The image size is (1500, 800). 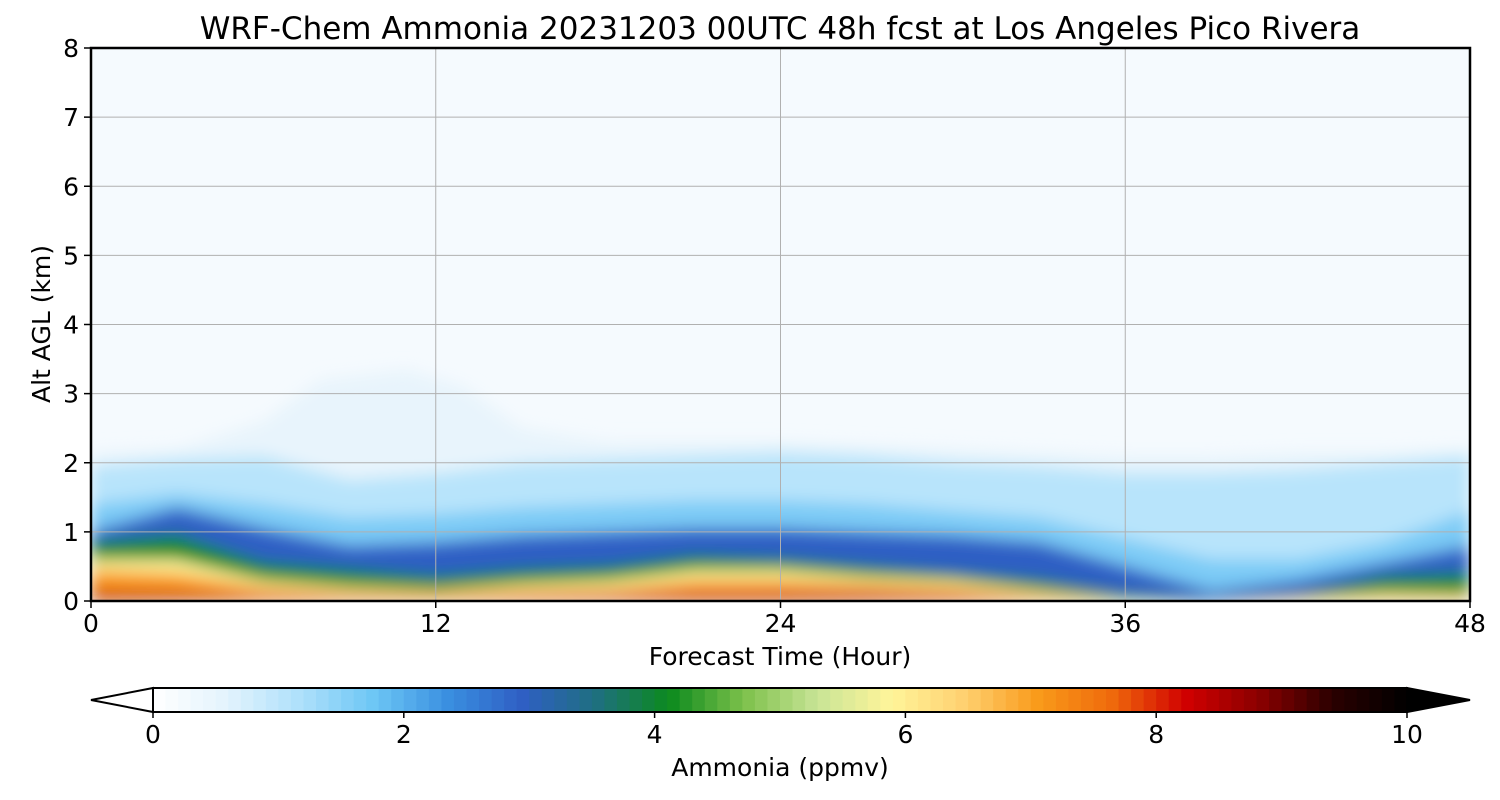 What do you see at coordinates (780, 767) in the screenshot?
I see `colorbar-label: Ammonia (ppmv)` at bounding box center [780, 767].